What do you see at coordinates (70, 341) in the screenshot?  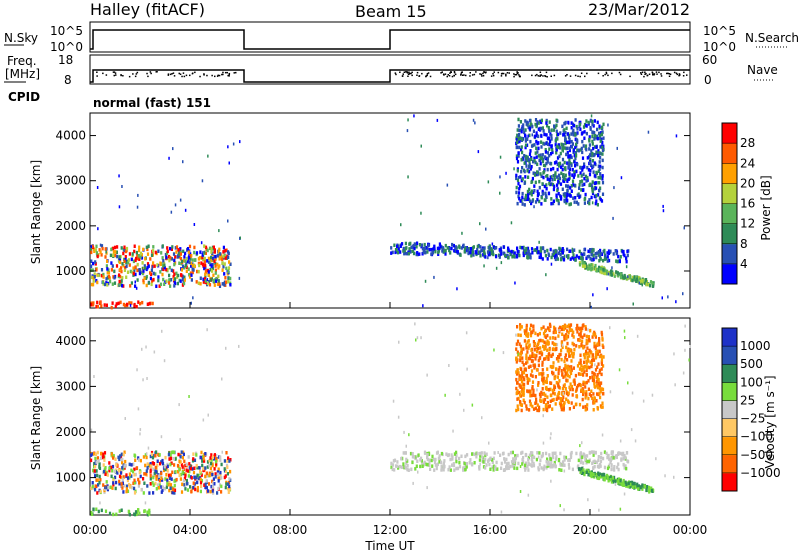 I see `y-tick-label: 4000` at bounding box center [70, 341].